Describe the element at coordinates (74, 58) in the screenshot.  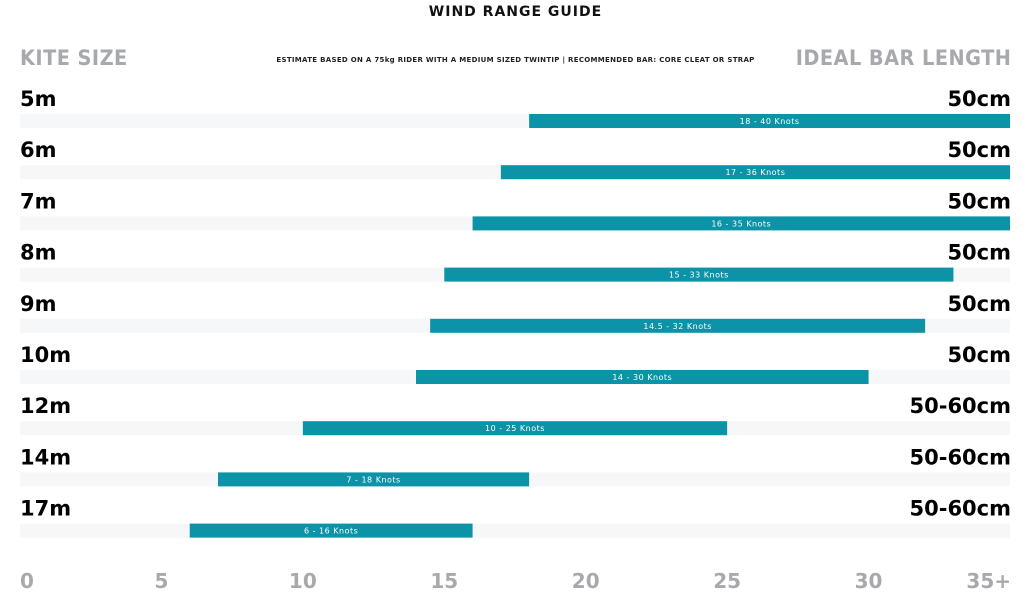
I see `kite-size-header: KITE SIZE` at that location.